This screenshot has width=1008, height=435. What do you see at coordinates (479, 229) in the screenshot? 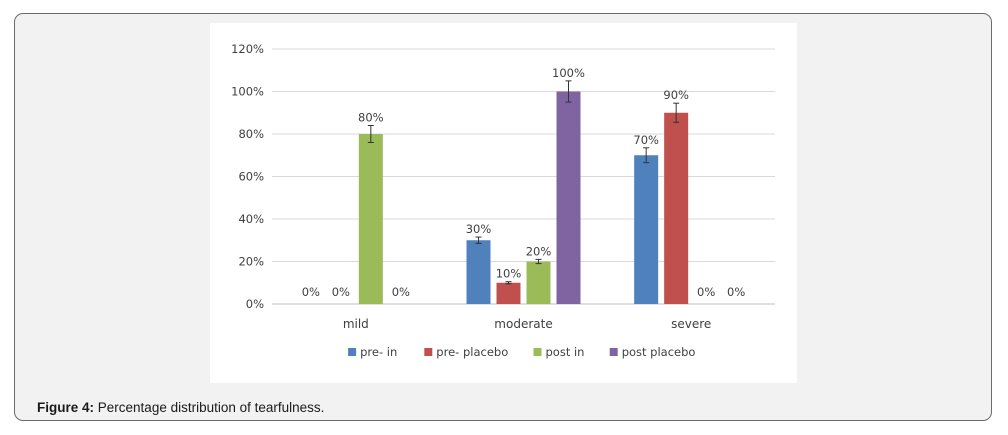
I see `data-label: 30%` at bounding box center [479, 229].